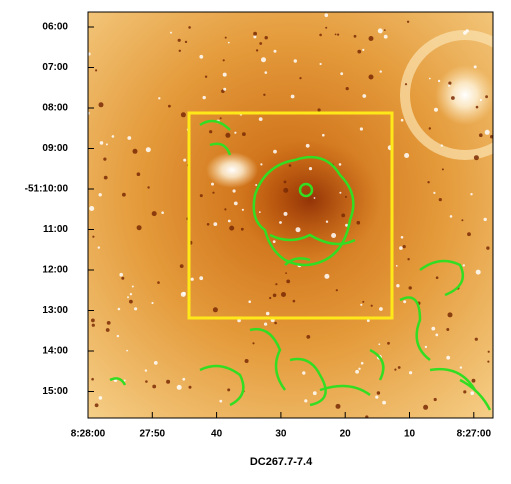 This screenshot has height=484, width=511. Describe the element at coordinates (55, 270) in the screenshot. I see `y-tick-label: 12:00` at that location.